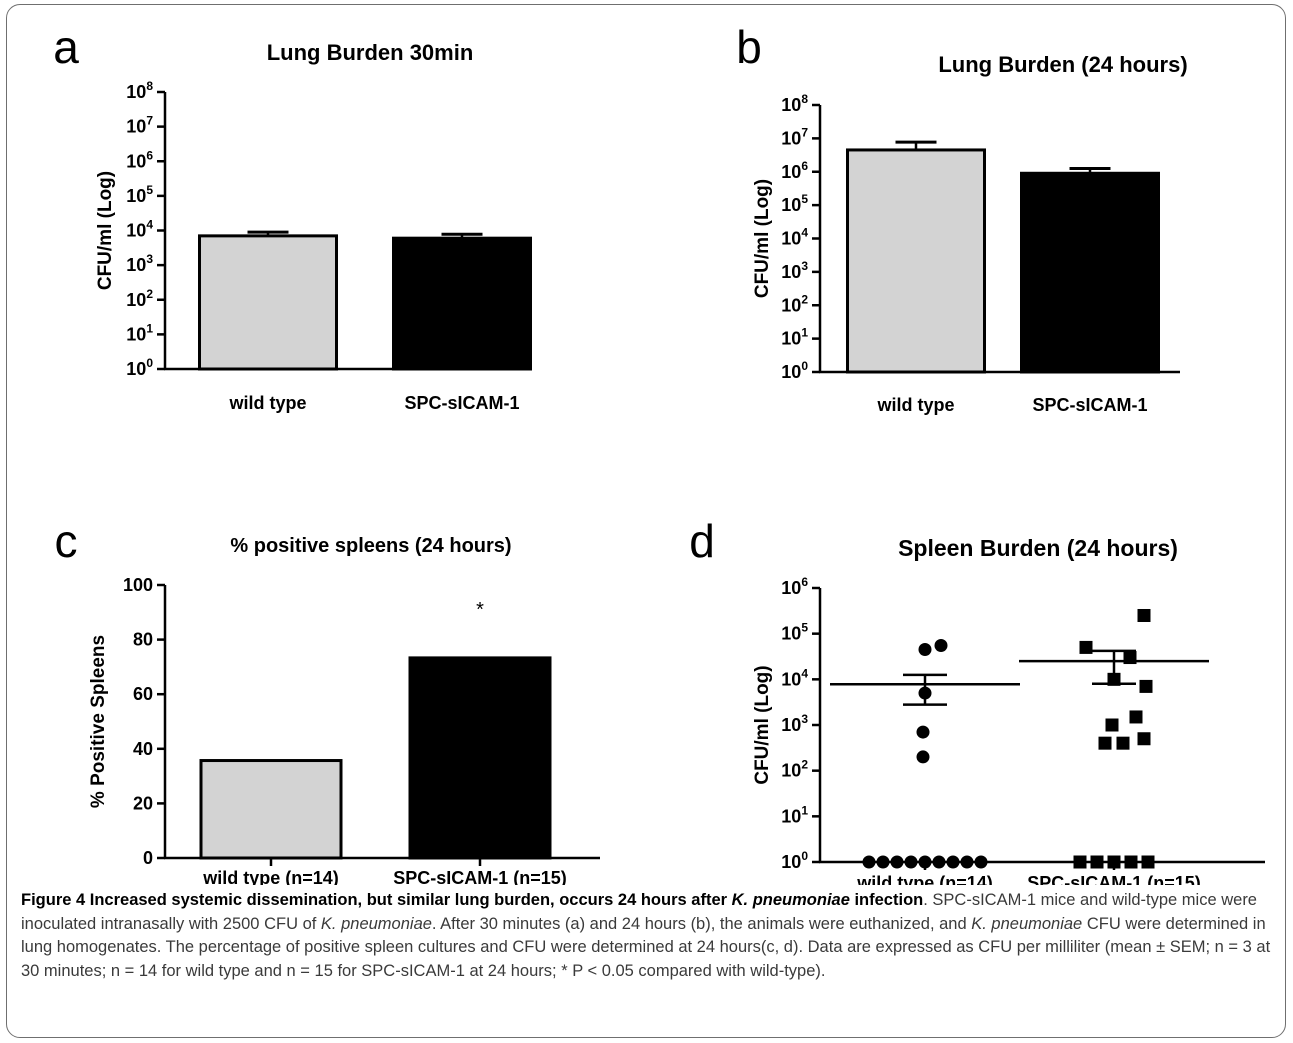  What do you see at coordinates (794, 103) in the screenshot?
I see `y-tick-label-b: 10⁸` at bounding box center [794, 103].